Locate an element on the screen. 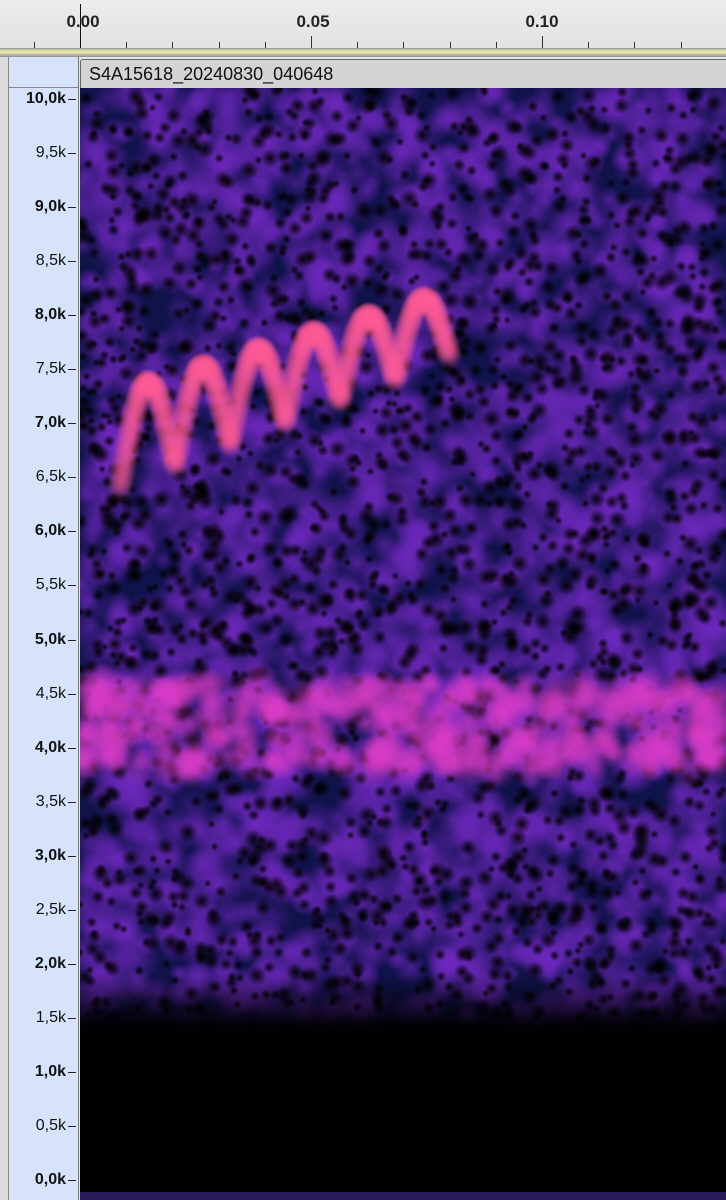 The image size is (726, 1200). frequency-label: 1,5k is located at coordinates (50, 1017).